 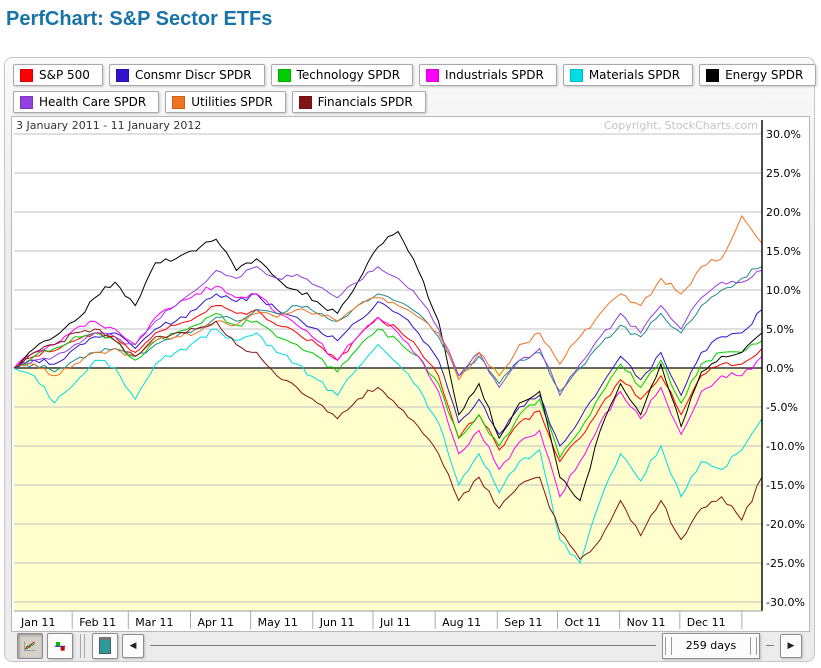 What do you see at coordinates (764, 75) in the screenshot?
I see `legend-label: Energy SPDR` at bounding box center [764, 75].